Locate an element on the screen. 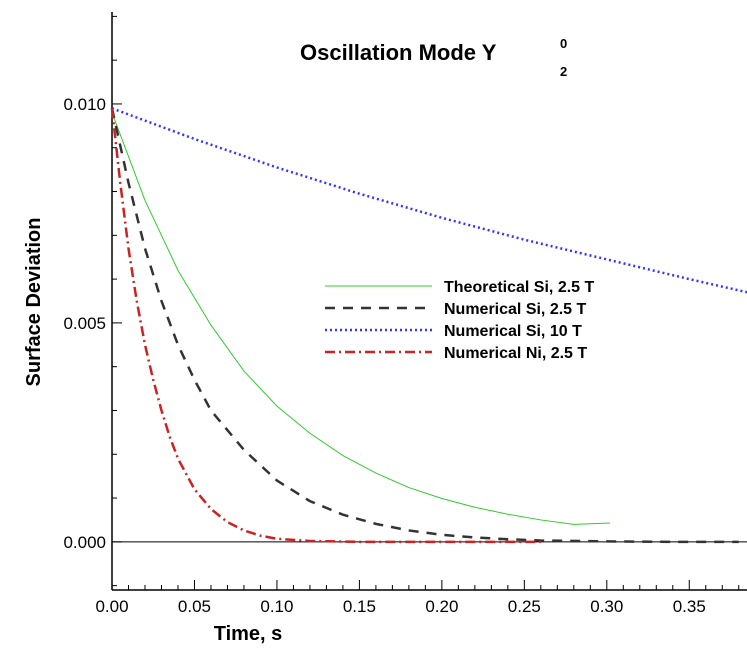  x-tick-label: 0.30 is located at coordinates (606, 606).